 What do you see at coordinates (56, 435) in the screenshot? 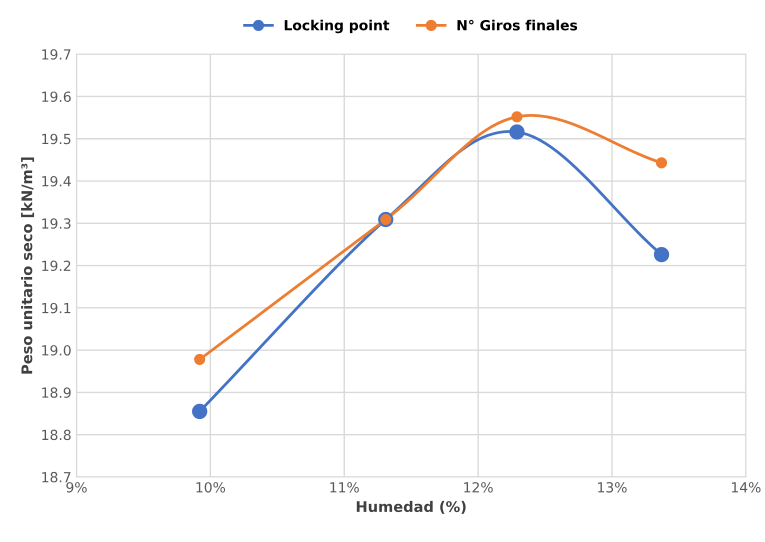
I see `y-tick-label: 18.8` at bounding box center [56, 435].